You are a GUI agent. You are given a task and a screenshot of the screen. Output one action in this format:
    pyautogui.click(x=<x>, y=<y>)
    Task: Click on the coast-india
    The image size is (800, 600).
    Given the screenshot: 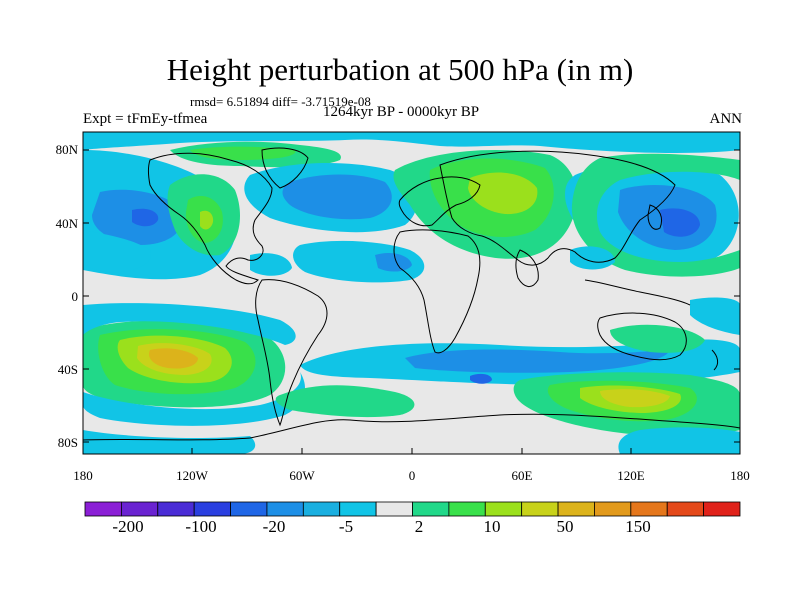 What is the action you would take?
    pyautogui.click(x=527, y=268)
    